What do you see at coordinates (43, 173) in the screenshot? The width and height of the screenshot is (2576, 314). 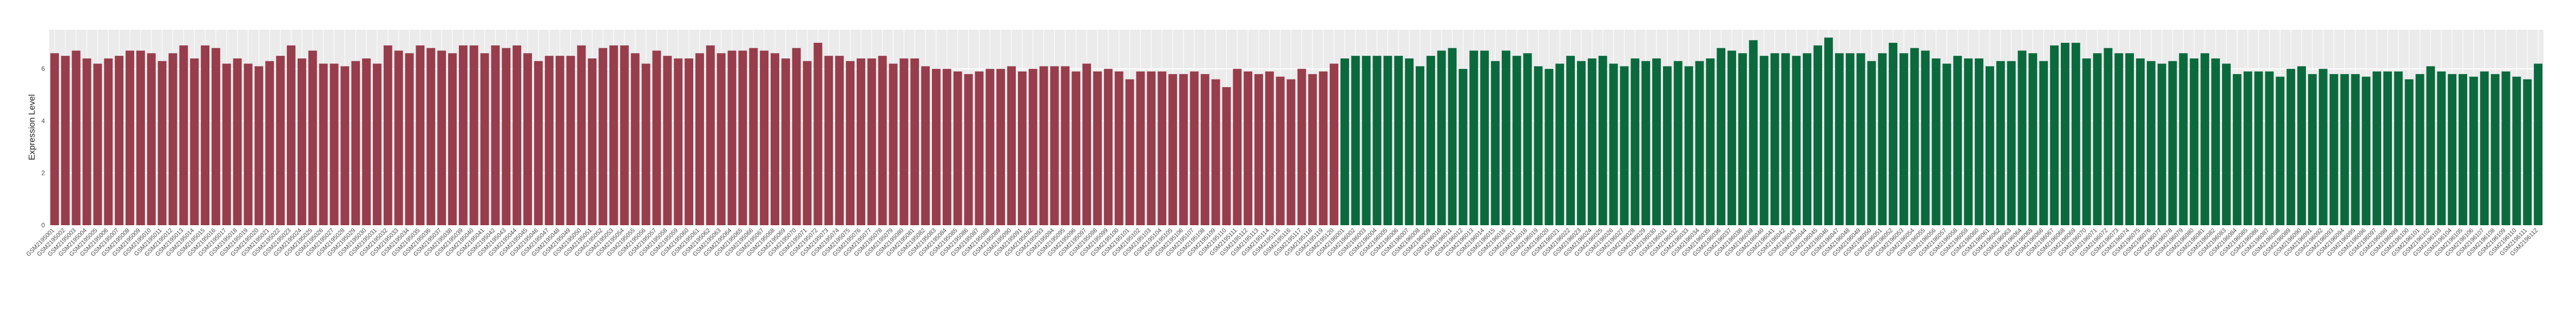 I see `y-tick-label: 2` at bounding box center [43, 173].